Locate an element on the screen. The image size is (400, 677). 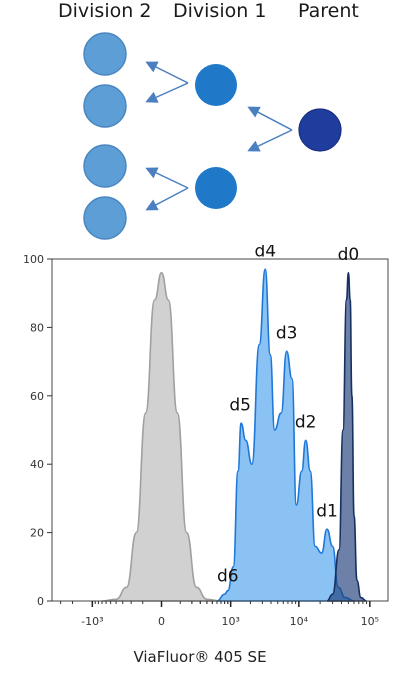
header-division-1: Division 1 is located at coordinates (220, 11).